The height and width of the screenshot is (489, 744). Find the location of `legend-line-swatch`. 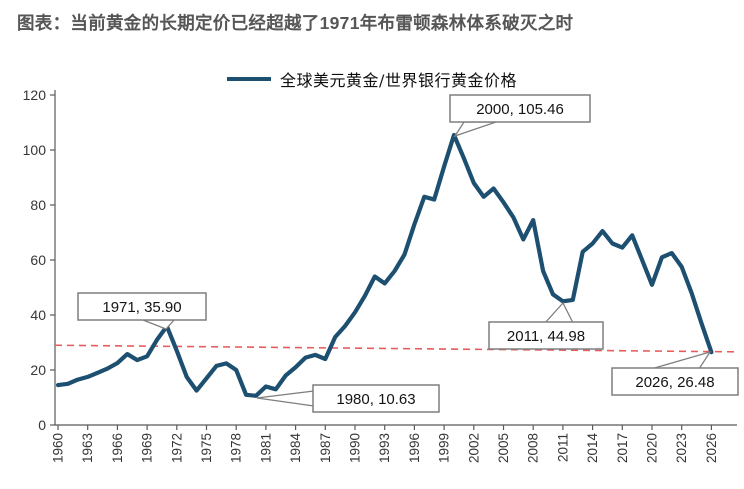

legend-line-swatch is located at coordinates (249, 79).